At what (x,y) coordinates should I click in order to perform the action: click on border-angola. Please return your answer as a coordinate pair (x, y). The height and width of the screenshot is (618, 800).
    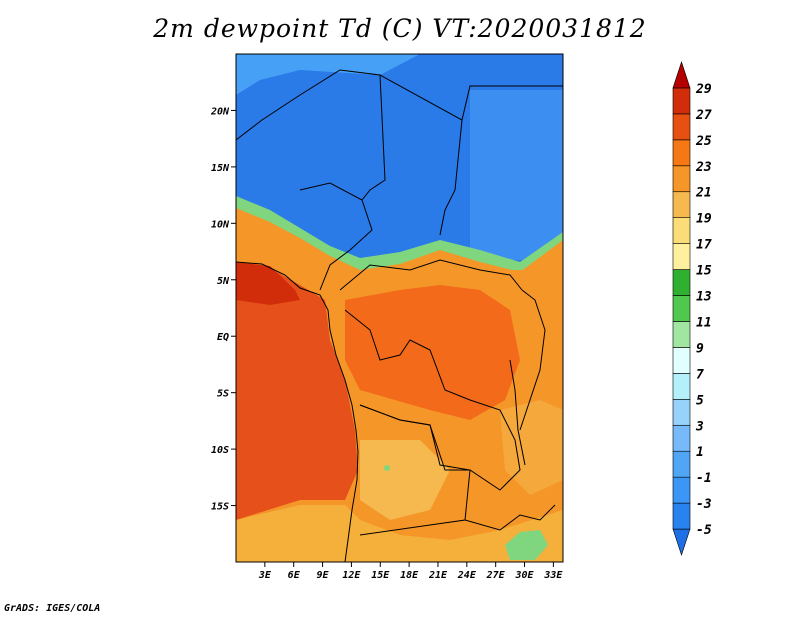
    Looking at the image, I should click on (415, 470).